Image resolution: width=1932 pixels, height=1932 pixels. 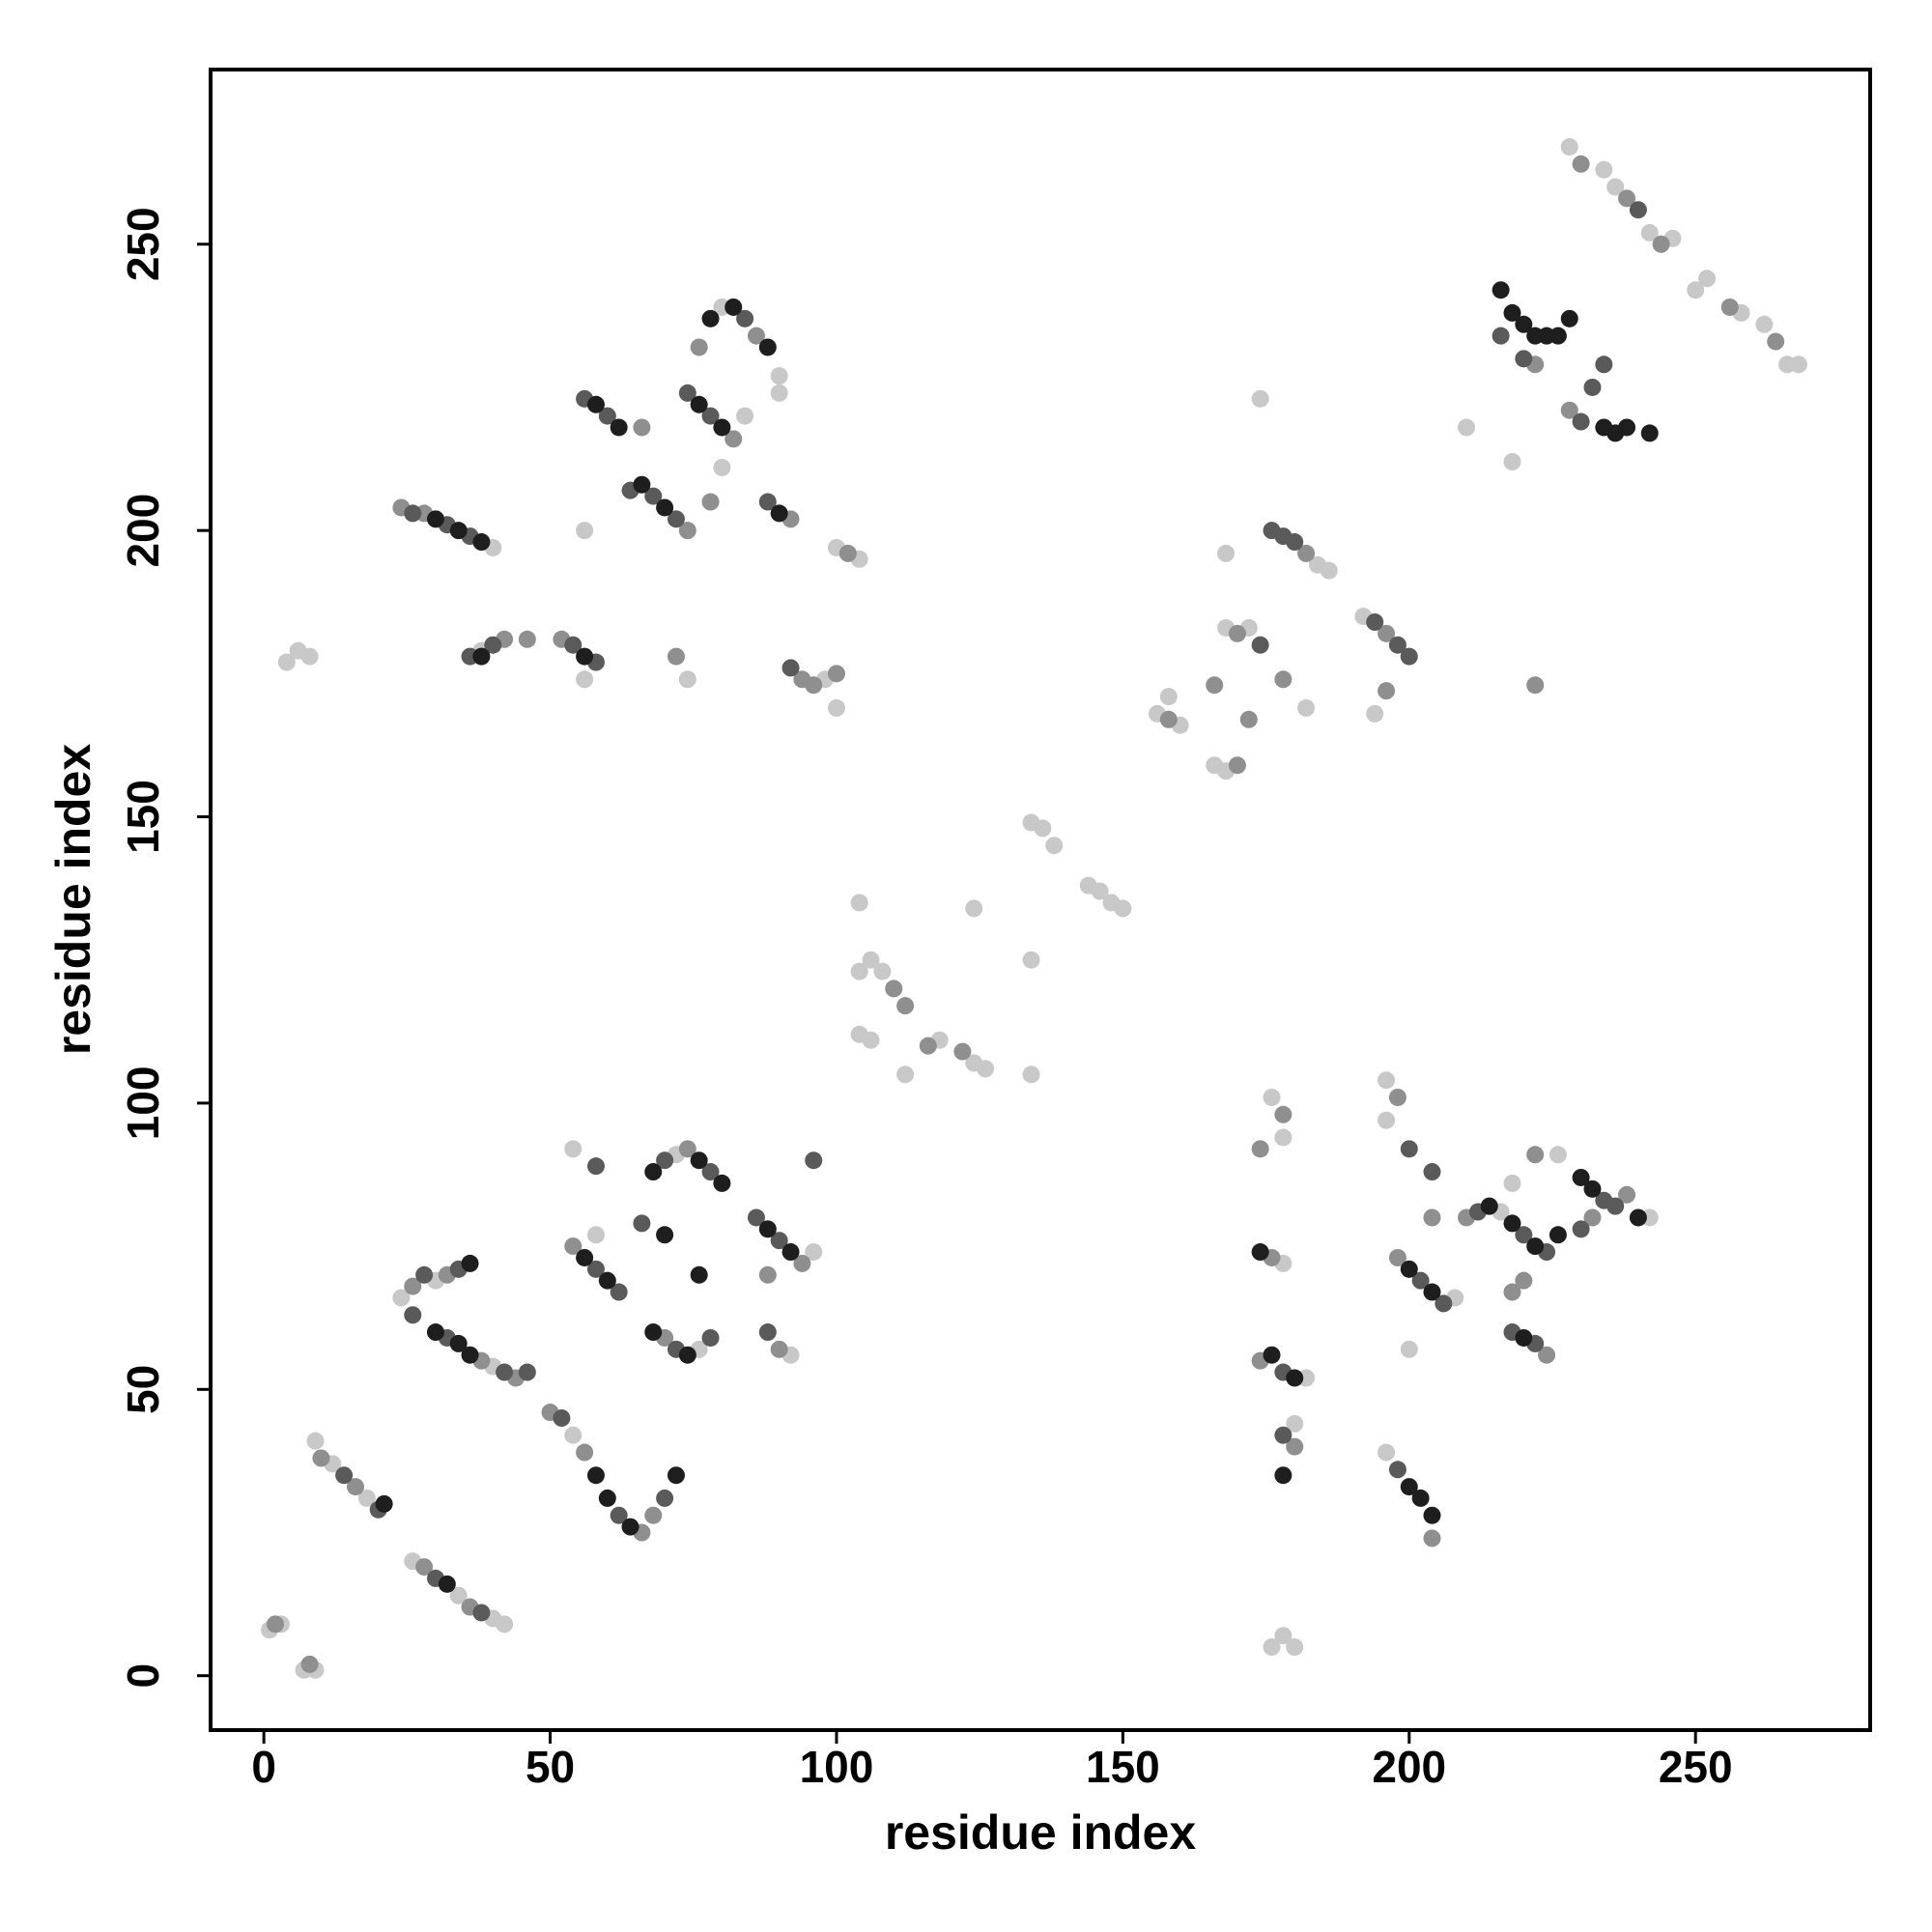 What do you see at coordinates (143, 244) in the screenshot?
I see `y-tick-label: 250` at bounding box center [143, 244].